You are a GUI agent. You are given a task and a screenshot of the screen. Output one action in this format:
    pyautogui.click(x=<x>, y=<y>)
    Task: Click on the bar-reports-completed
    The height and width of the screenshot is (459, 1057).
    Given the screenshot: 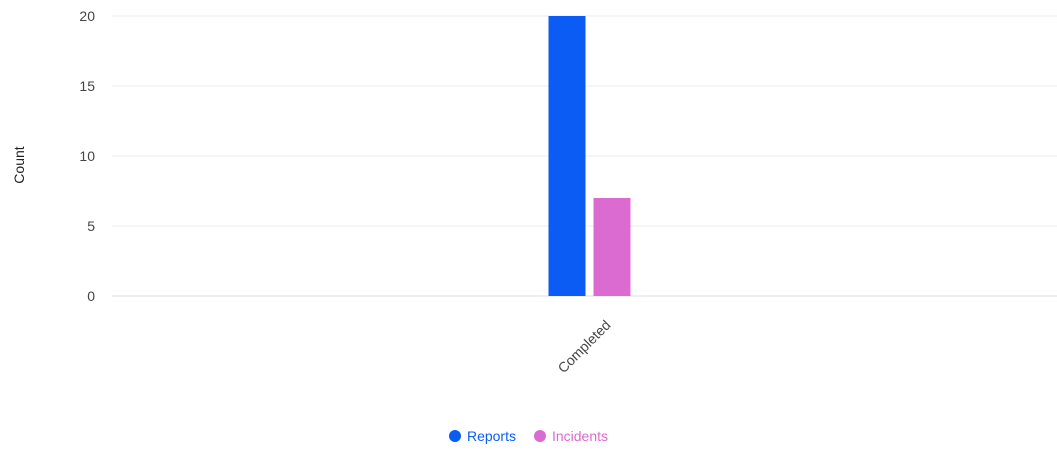 What is the action you would take?
    pyautogui.click(x=567, y=156)
    